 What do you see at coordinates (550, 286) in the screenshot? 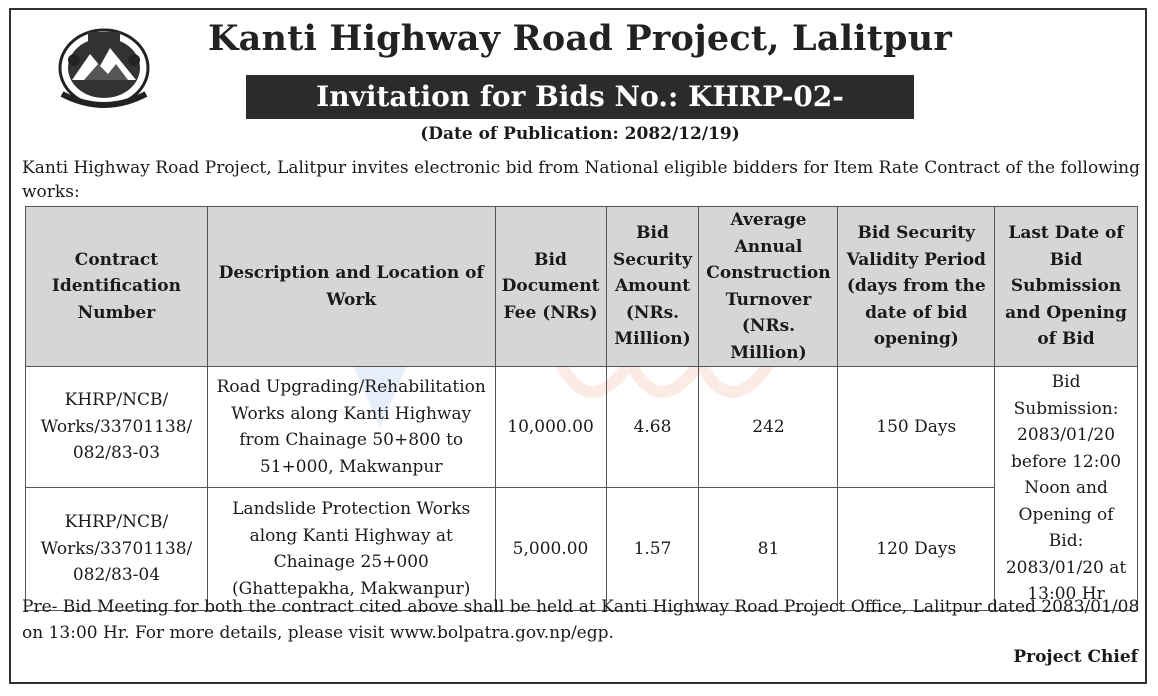
I see `header-bid-fee: Bid Document Fee (NRs)` at bounding box center [550, 286].